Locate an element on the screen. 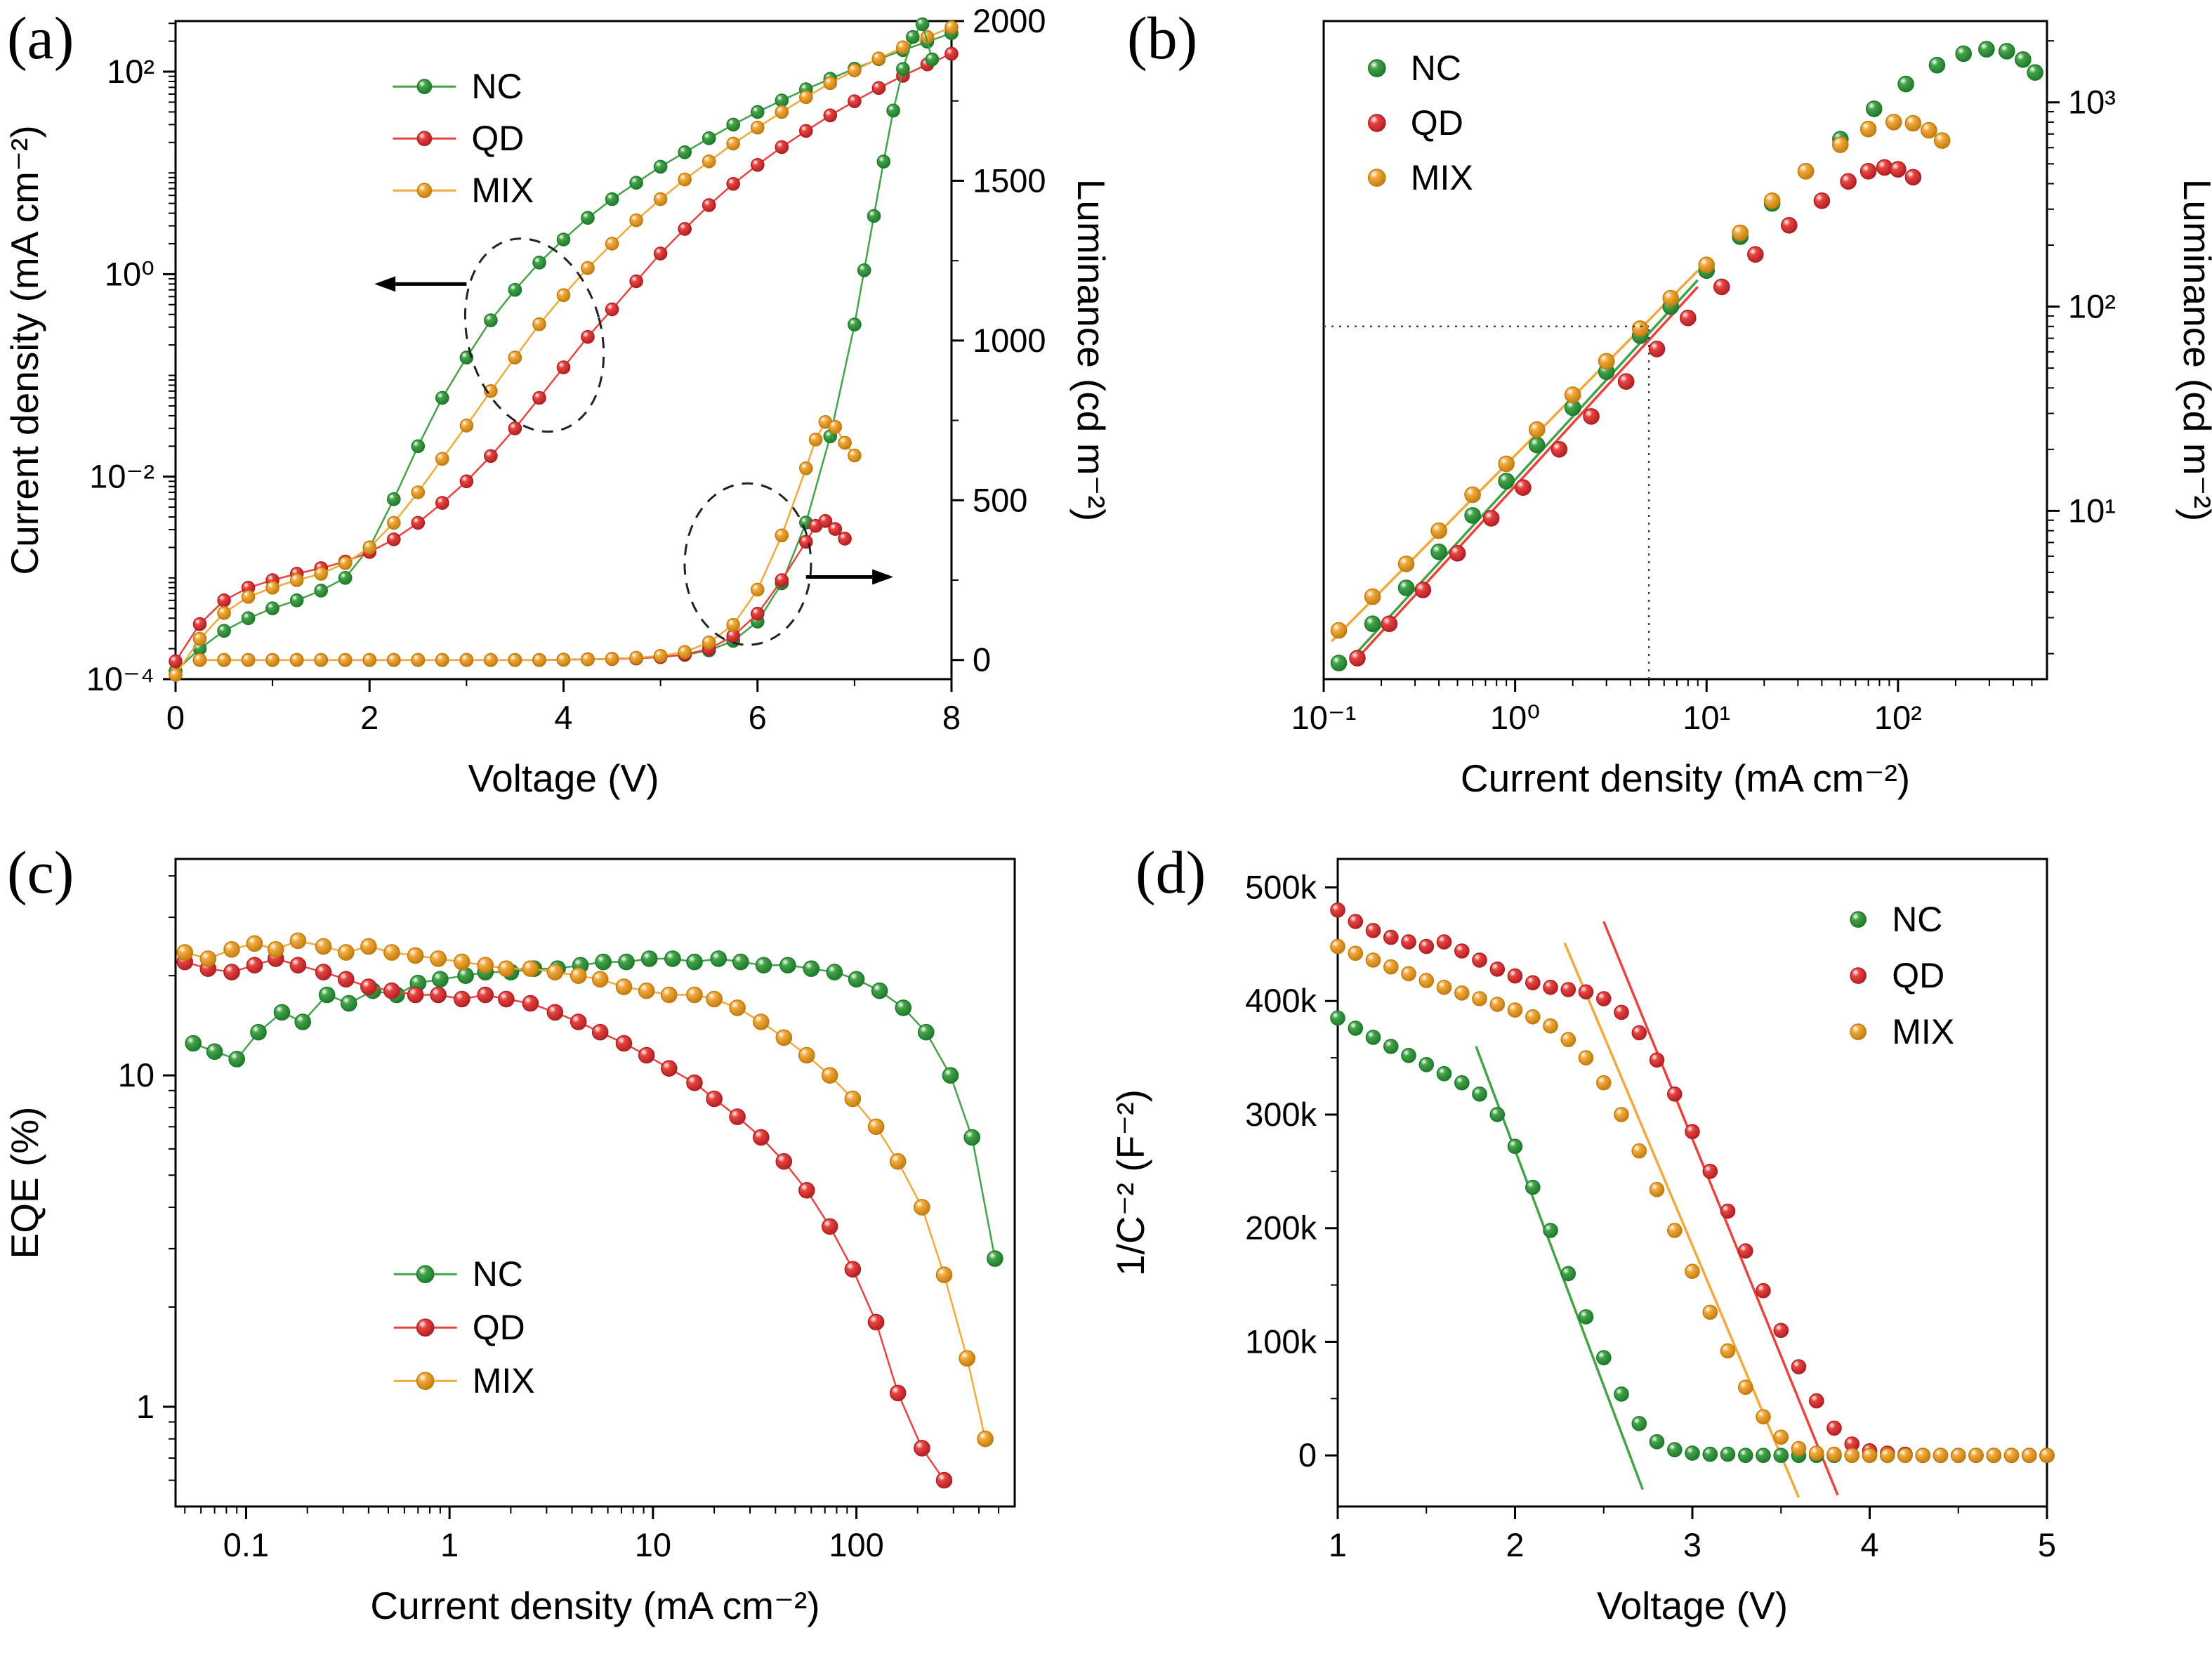 The height and width of the screenshot is (1654, 2212). svg-text: 8 is located at coordinates (951, 717).